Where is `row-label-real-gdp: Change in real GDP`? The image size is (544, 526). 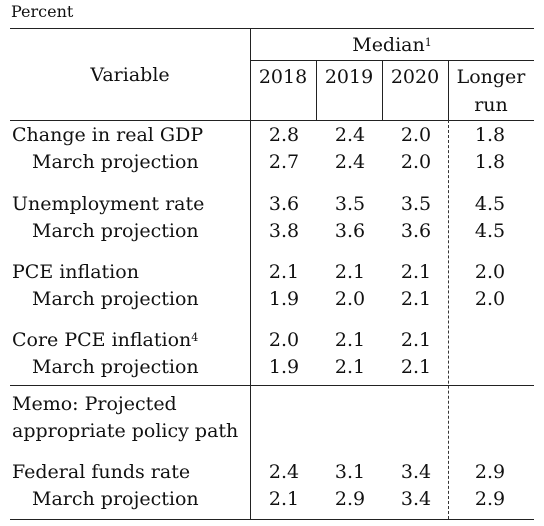 row-label-real-gdp: Change in real GDP is located at coordinates (108, 135).